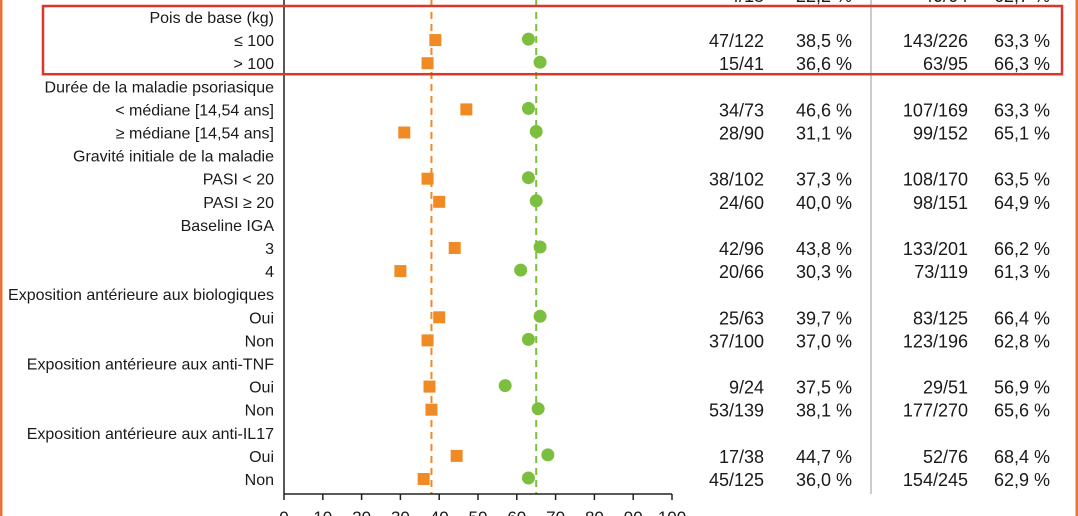  Describe the element at coordinates (824, 64) in the screenshot. I see `row-col2: 36,6 %` at that location.